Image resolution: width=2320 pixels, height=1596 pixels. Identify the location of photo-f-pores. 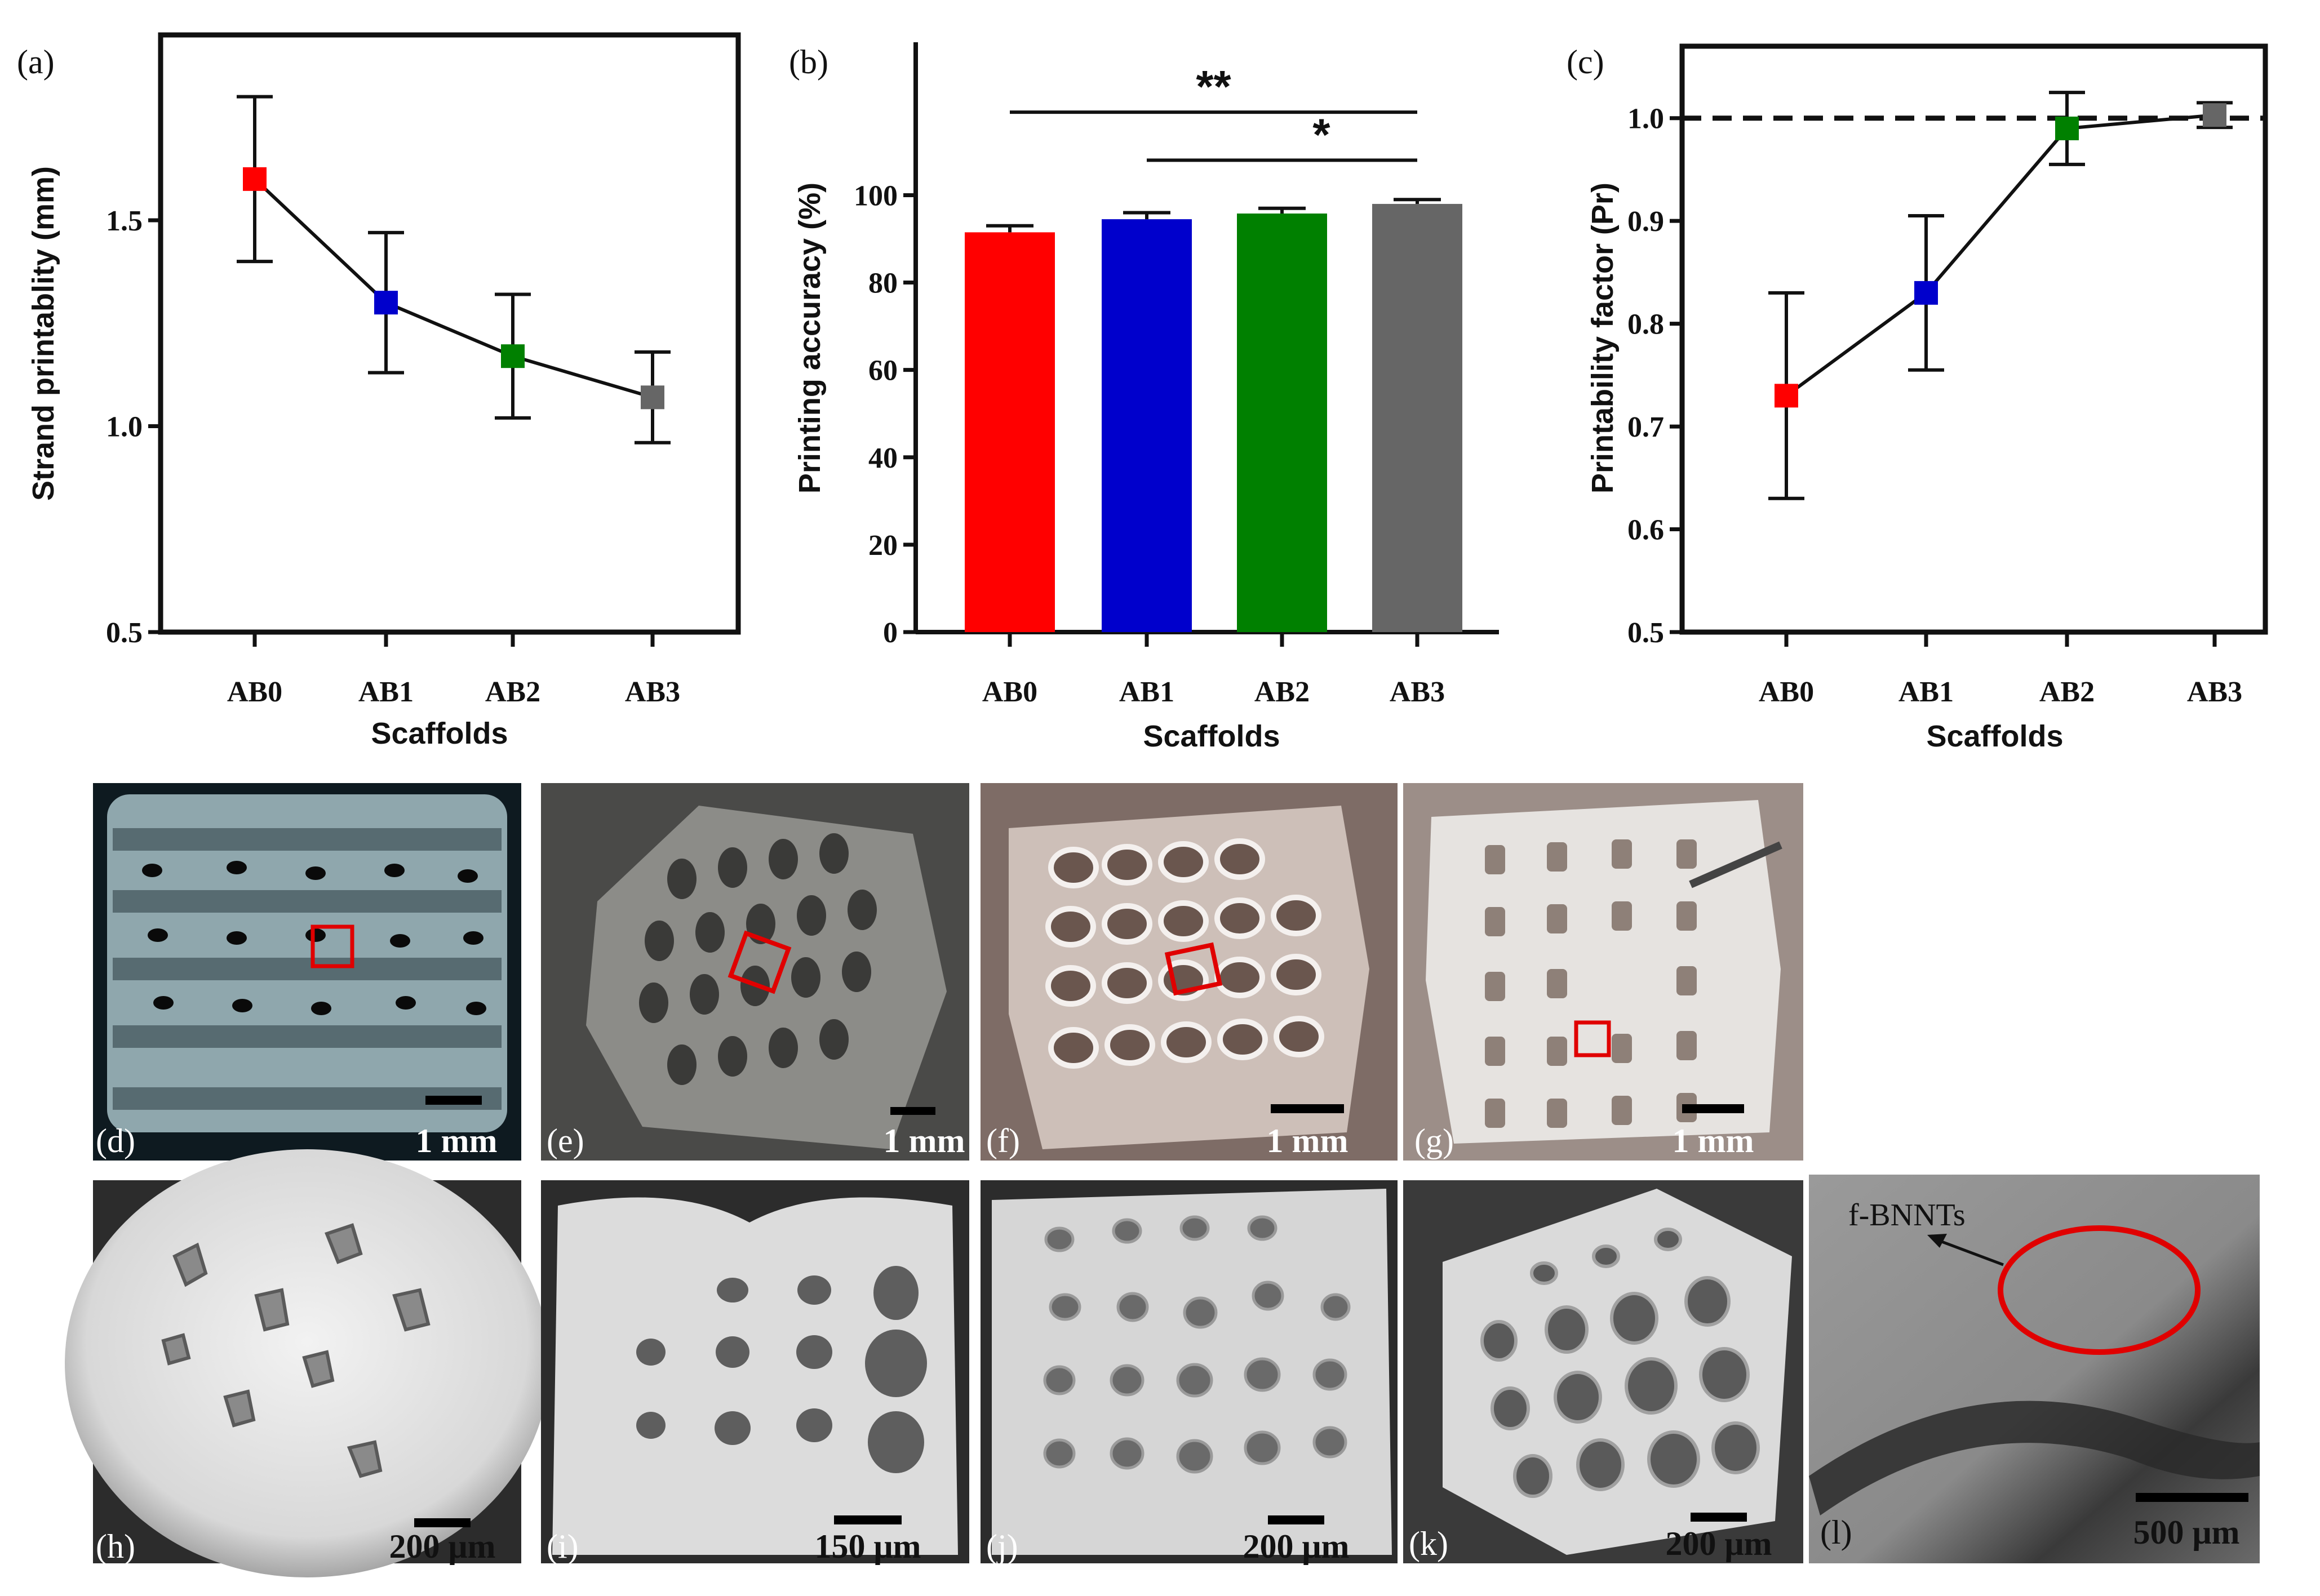
(1184, 954).